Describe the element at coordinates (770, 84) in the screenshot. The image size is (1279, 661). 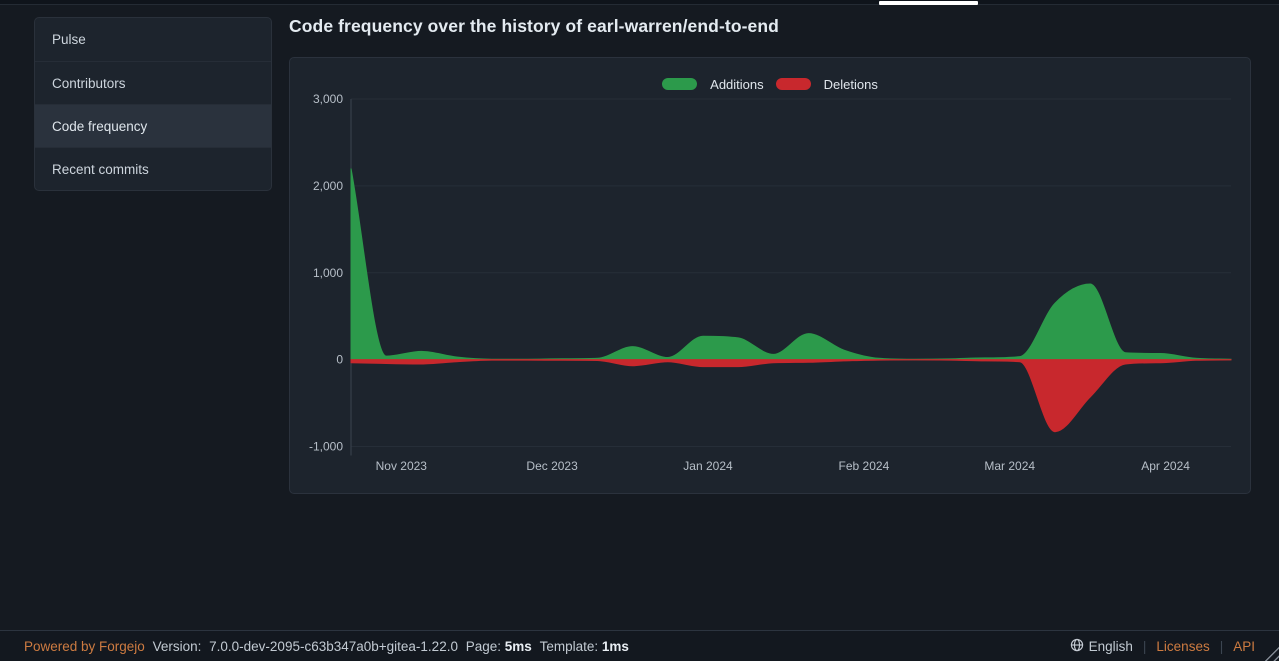
I see `chart-legend: Additions Deletions` at that location.